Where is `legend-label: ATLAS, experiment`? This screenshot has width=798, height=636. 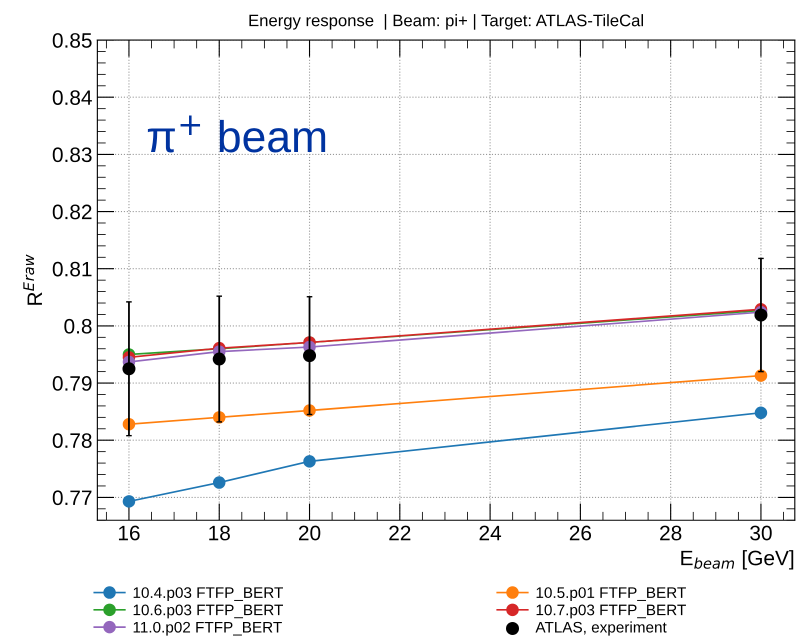 legend-label: ATLAS, experiment is located at coordinates (601, 628).